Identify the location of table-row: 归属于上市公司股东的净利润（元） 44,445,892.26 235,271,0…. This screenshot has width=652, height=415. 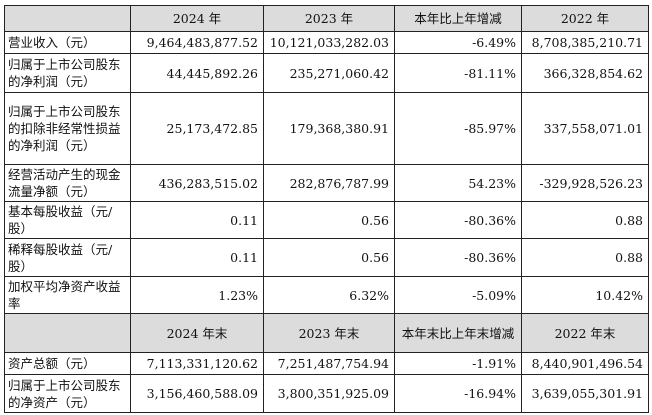
(326, 73).